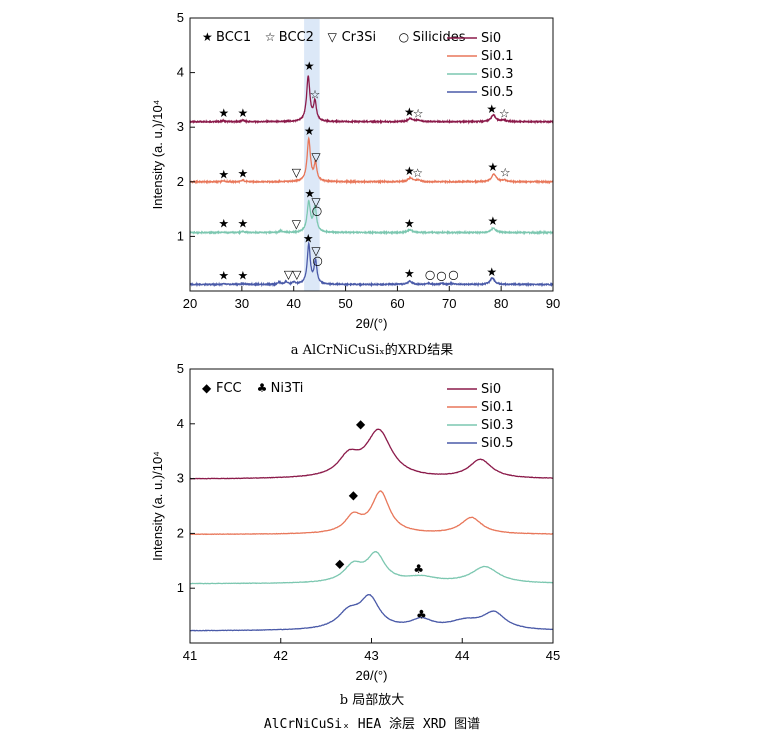 The width and height of the screenshot is (761, 738). What do you see at coordinates (270, 37) in the screenshot?
I see `phase-legend-symbol: ☆` at bounding box center [270, 37].